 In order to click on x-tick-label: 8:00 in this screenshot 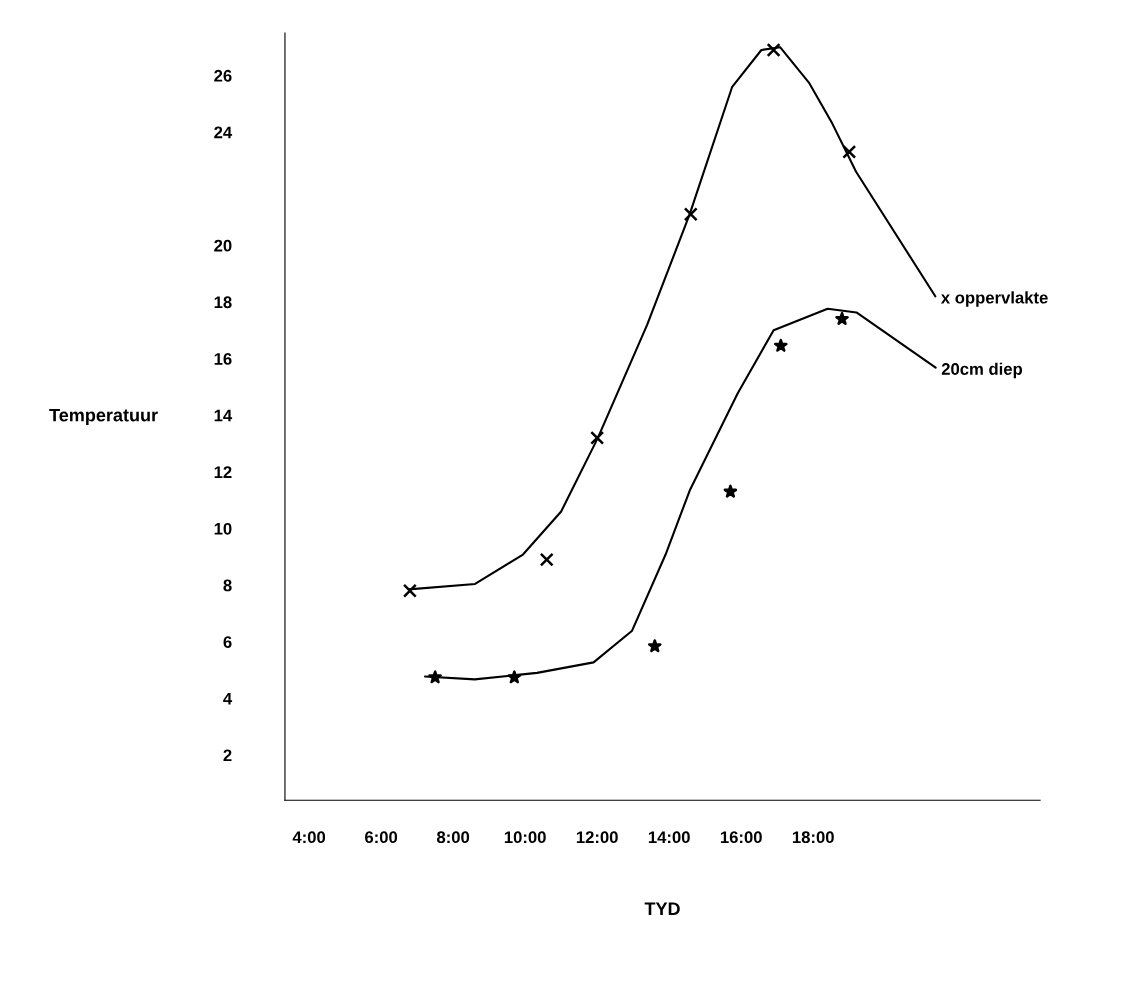, I will do `click(453, 837)`.